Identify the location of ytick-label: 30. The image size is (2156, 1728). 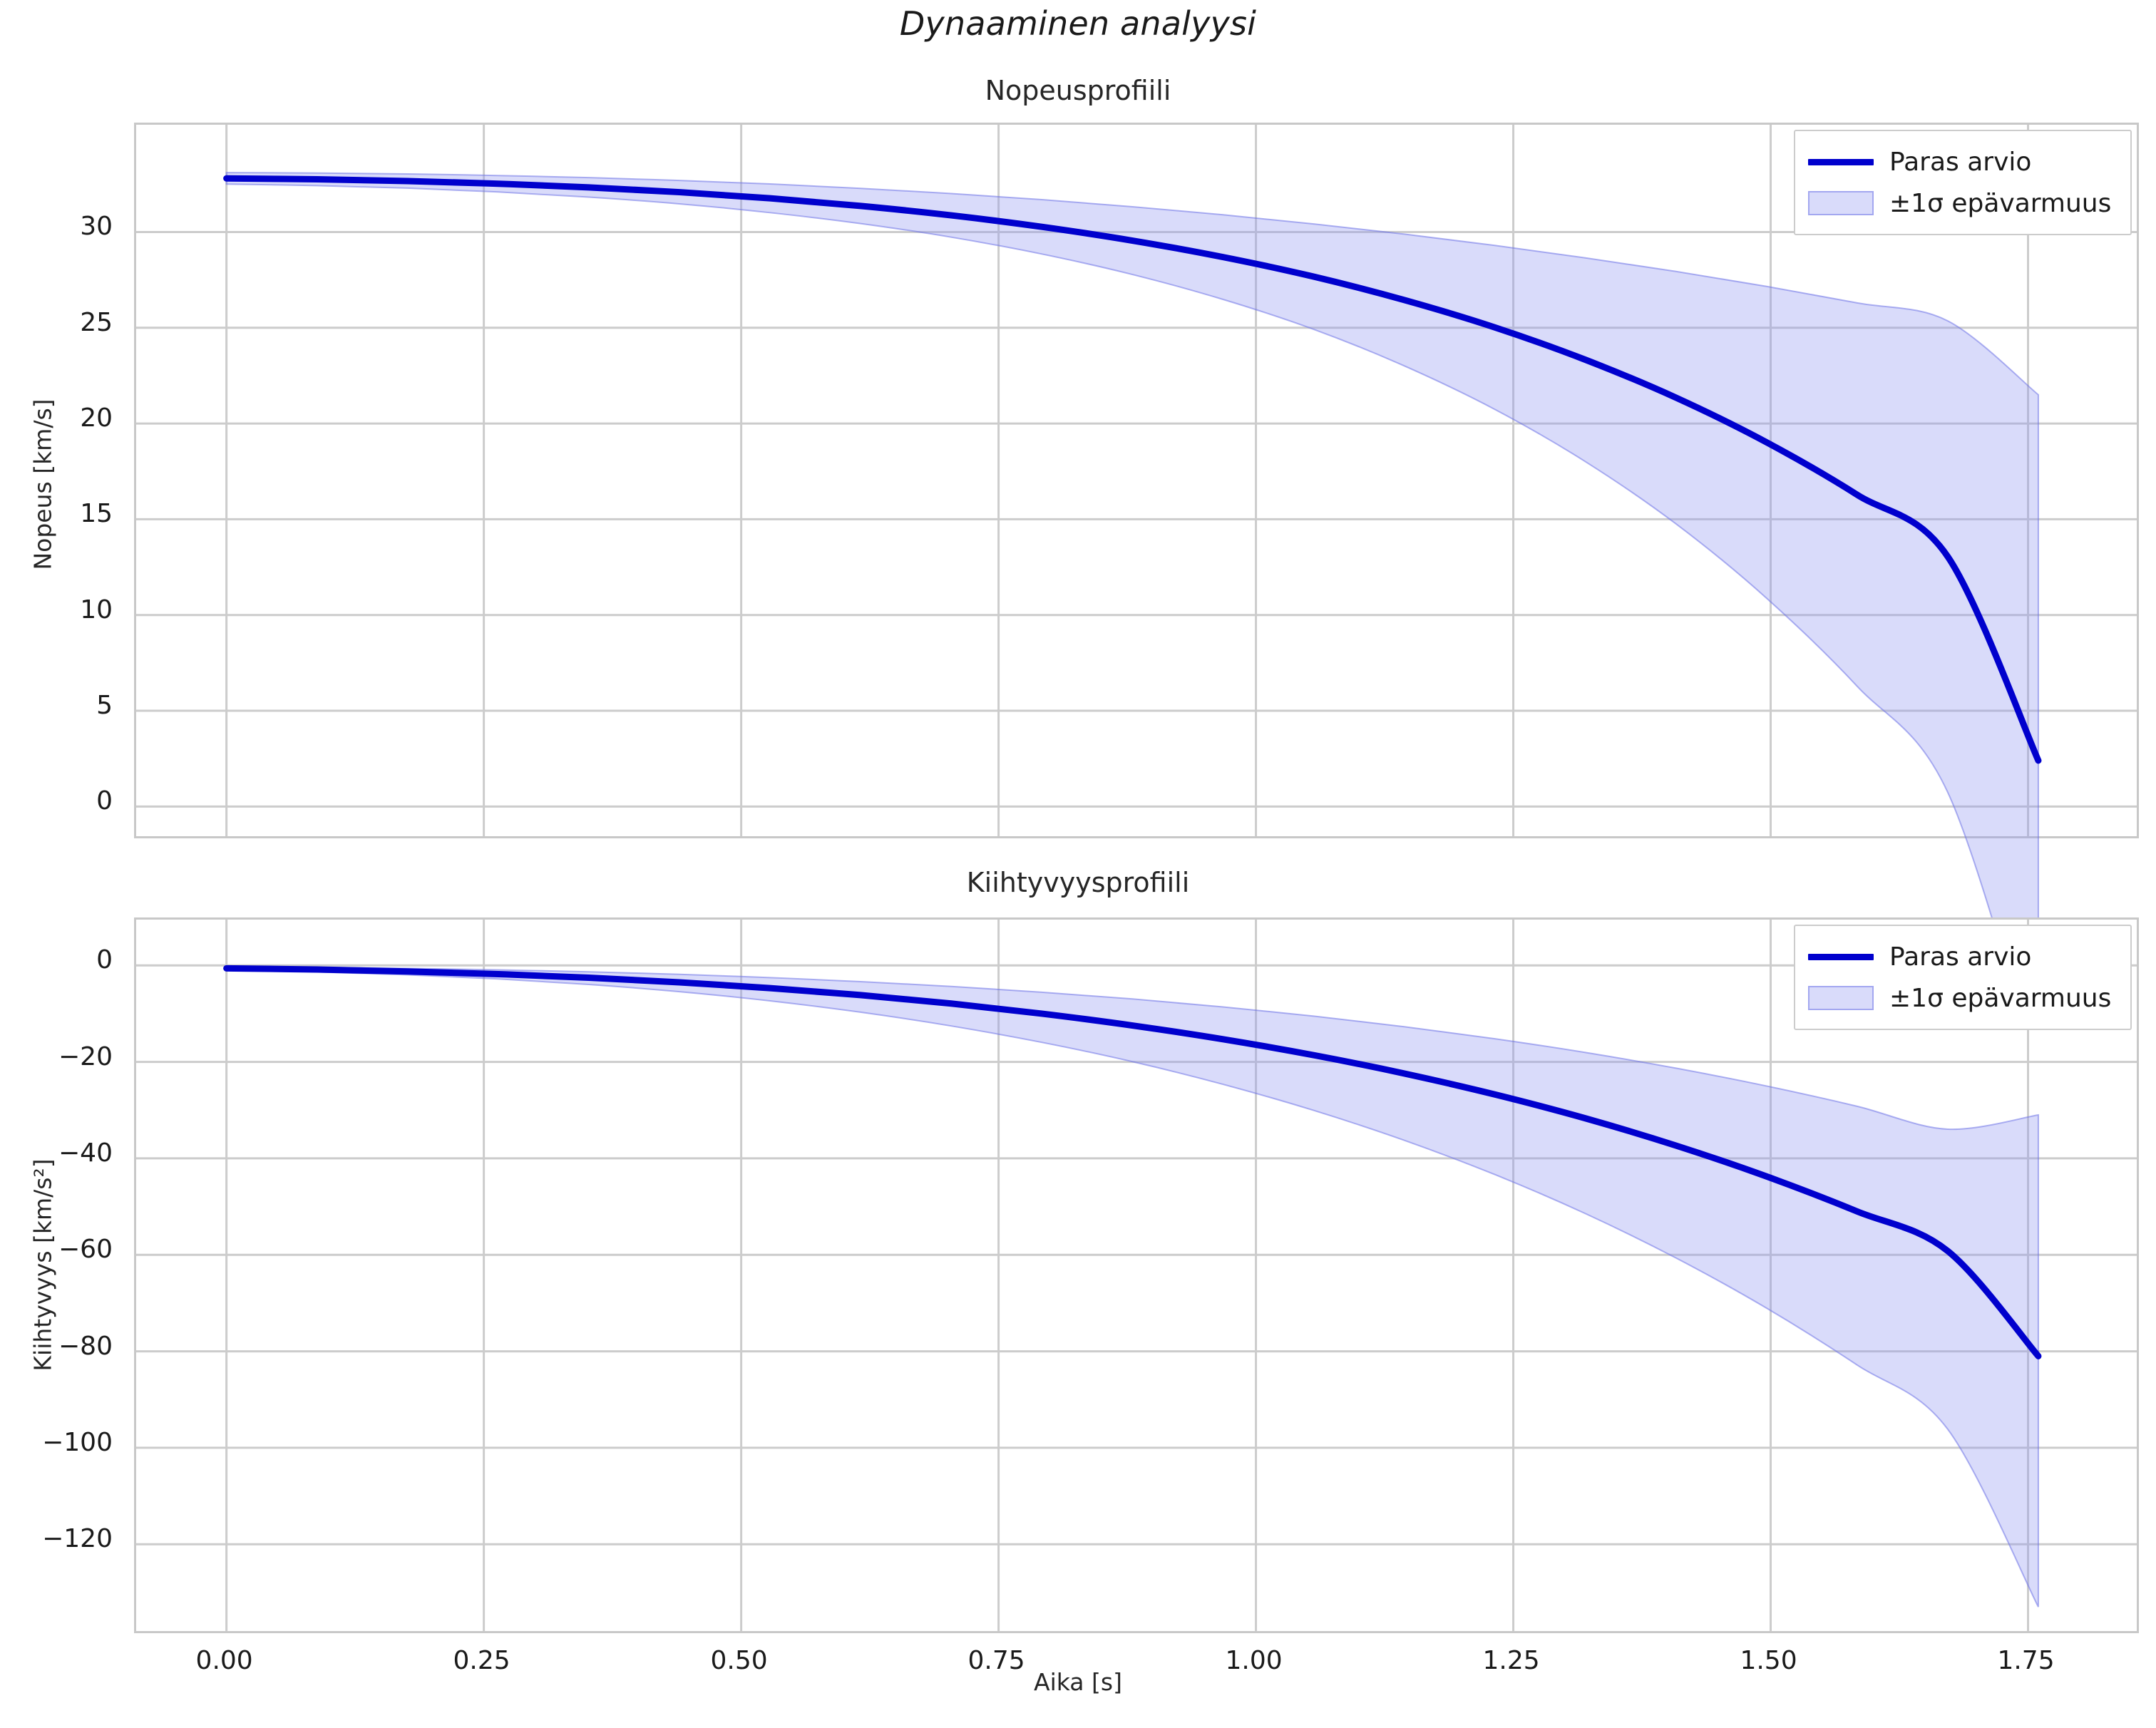
(96, 227).